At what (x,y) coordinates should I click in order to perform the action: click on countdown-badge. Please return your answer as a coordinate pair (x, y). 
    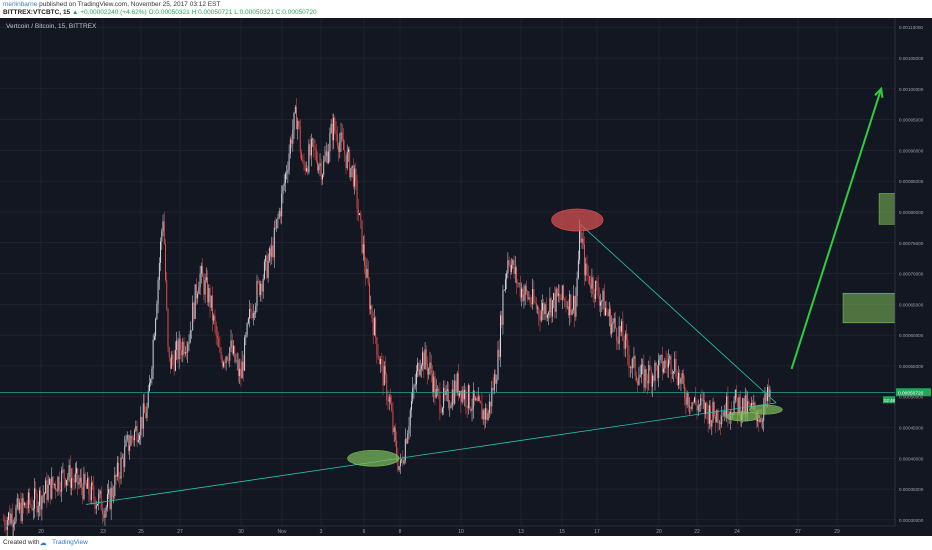
    Looking at the image, I should click on (889, 400).